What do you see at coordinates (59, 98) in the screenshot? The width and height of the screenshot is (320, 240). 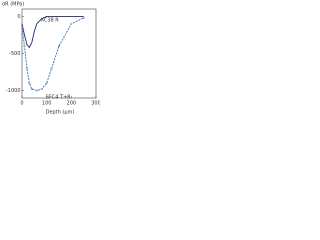 I see `legend-label: SFC4 T+R` at bounding box center [59, 98].